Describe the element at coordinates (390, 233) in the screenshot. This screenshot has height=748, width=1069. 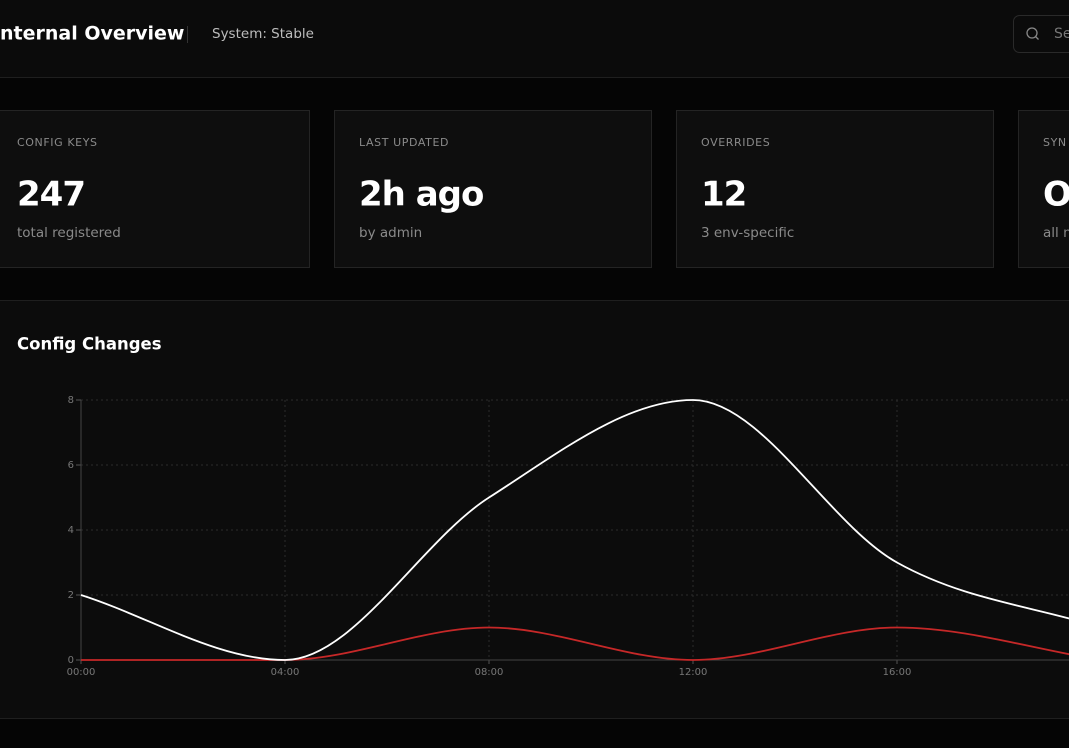
I see `stat-sub: by admin` at that location.